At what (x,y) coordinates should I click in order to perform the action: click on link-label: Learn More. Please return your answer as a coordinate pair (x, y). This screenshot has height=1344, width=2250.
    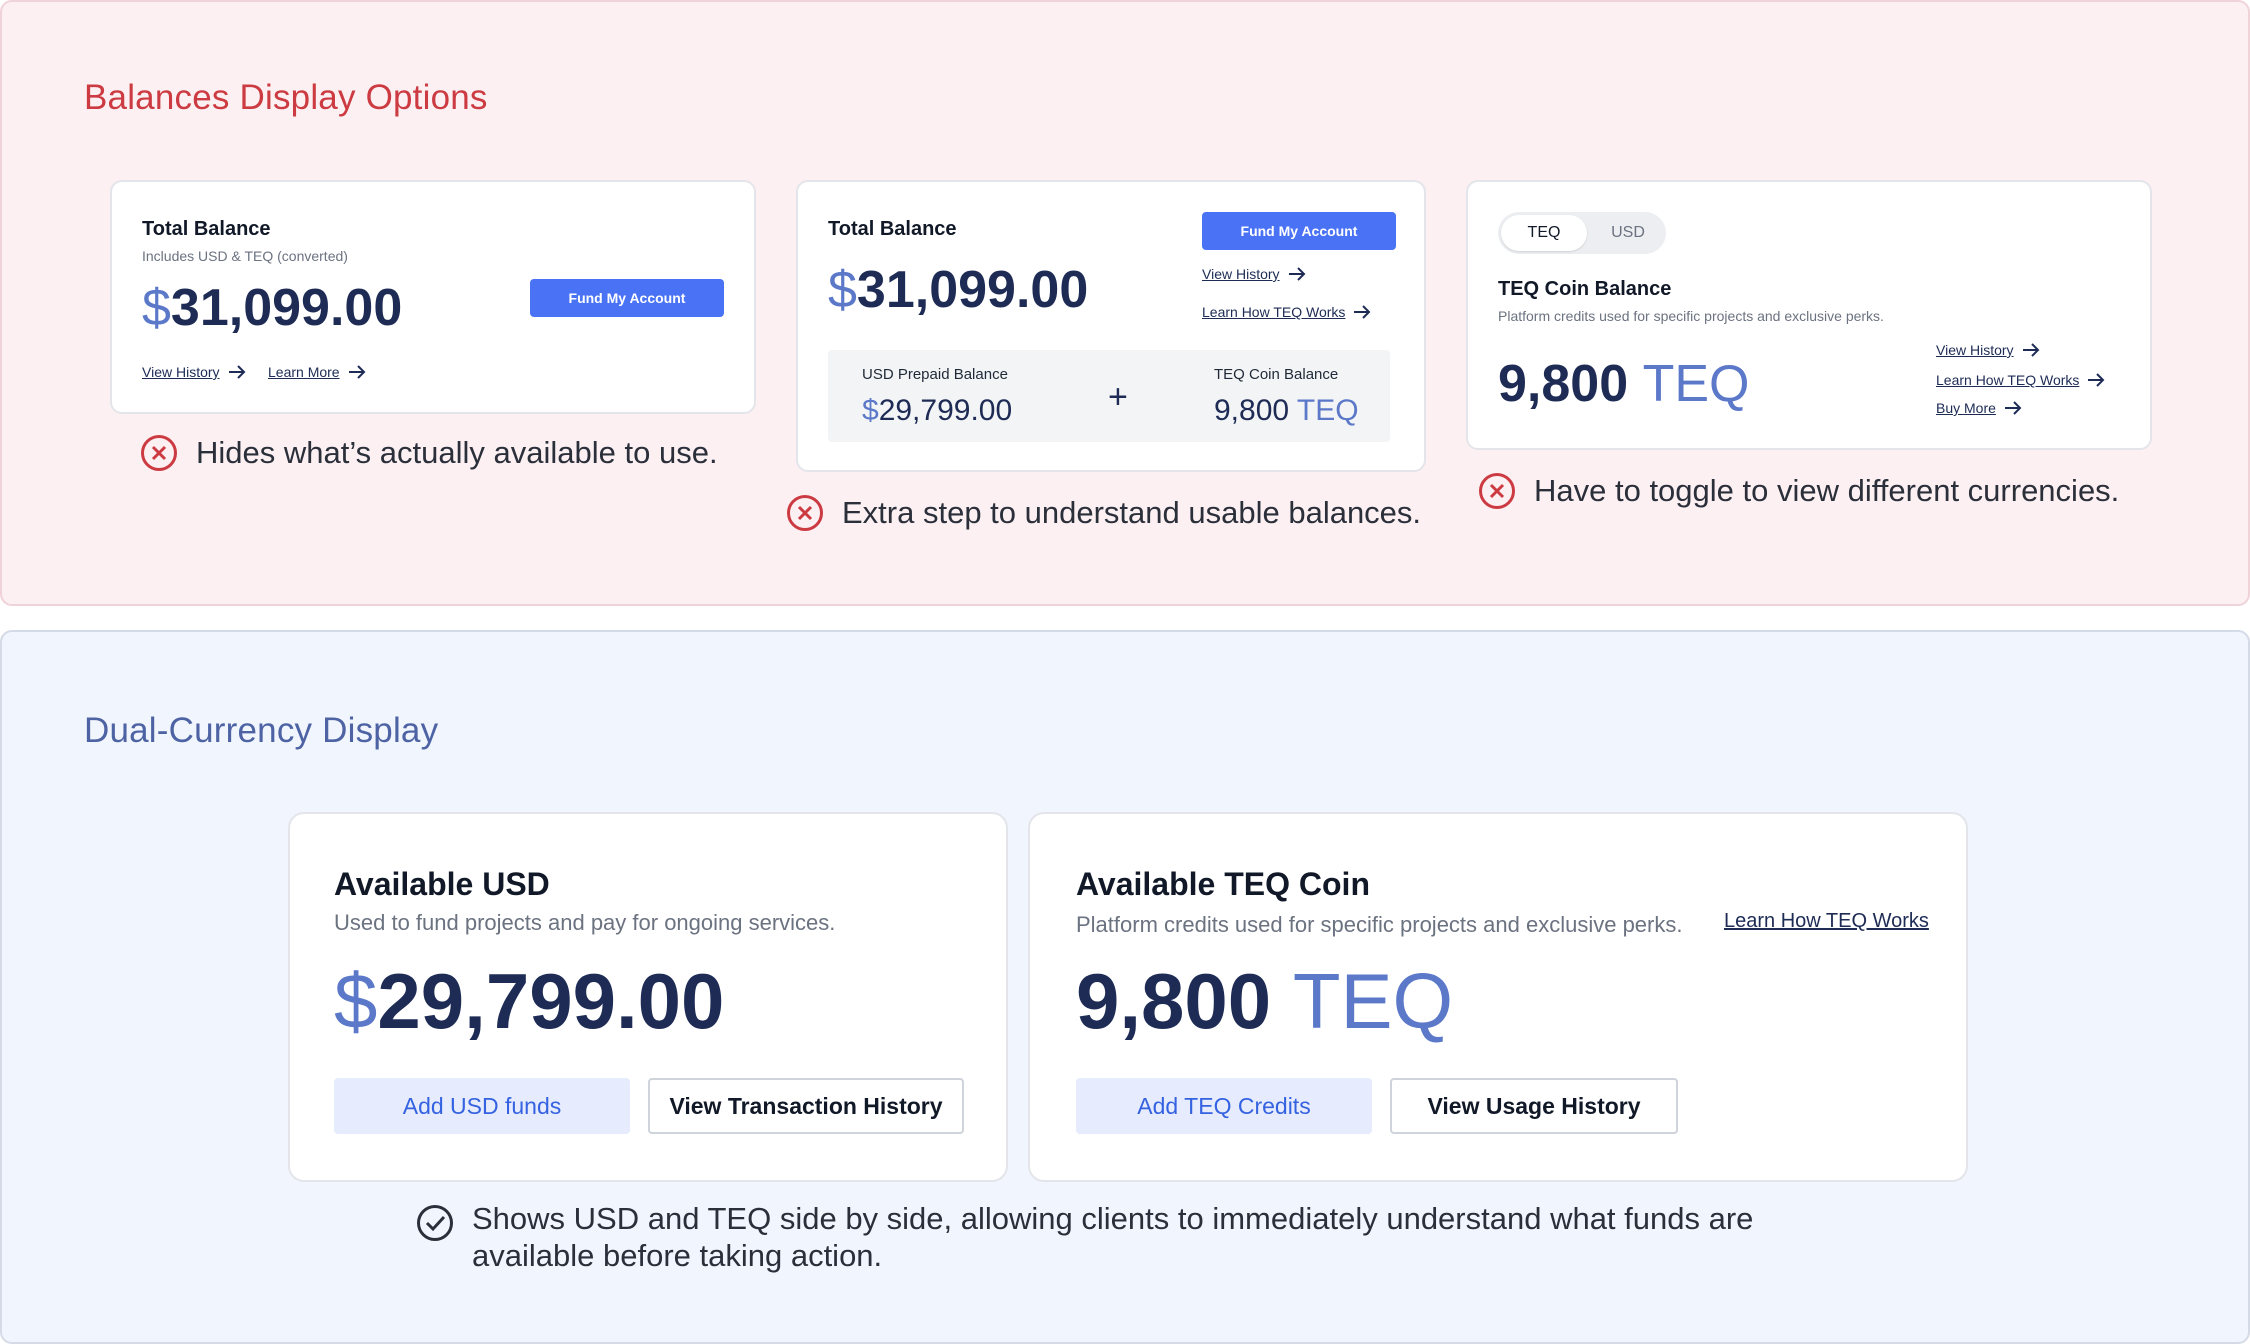
    Looking at the image, I should click on (304, 372).